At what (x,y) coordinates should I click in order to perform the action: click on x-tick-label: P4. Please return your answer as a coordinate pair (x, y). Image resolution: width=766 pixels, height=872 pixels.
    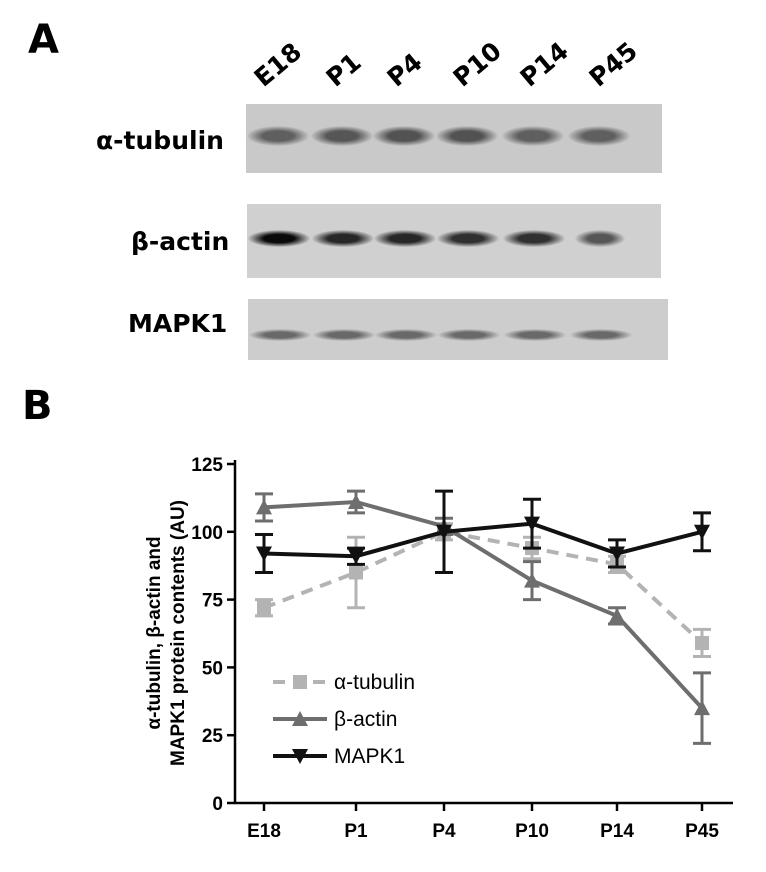
    Looking at the image, I should click on (444, 831).